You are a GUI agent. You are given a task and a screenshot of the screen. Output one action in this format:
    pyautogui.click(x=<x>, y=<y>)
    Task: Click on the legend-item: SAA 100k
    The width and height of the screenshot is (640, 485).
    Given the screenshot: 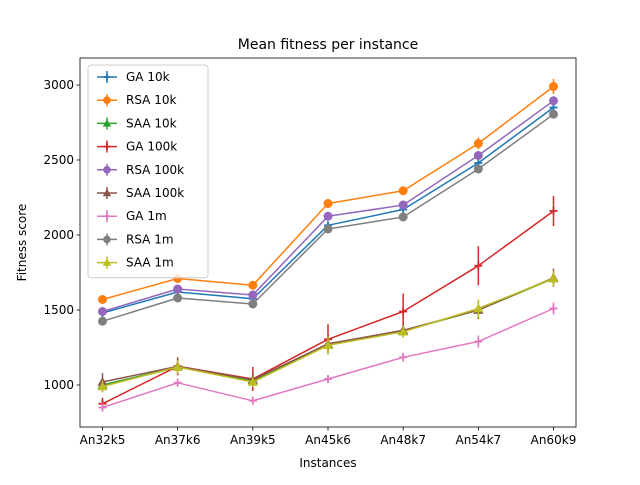 What is the action you would take?
    pyautogui.click(x=140, y=193)
    